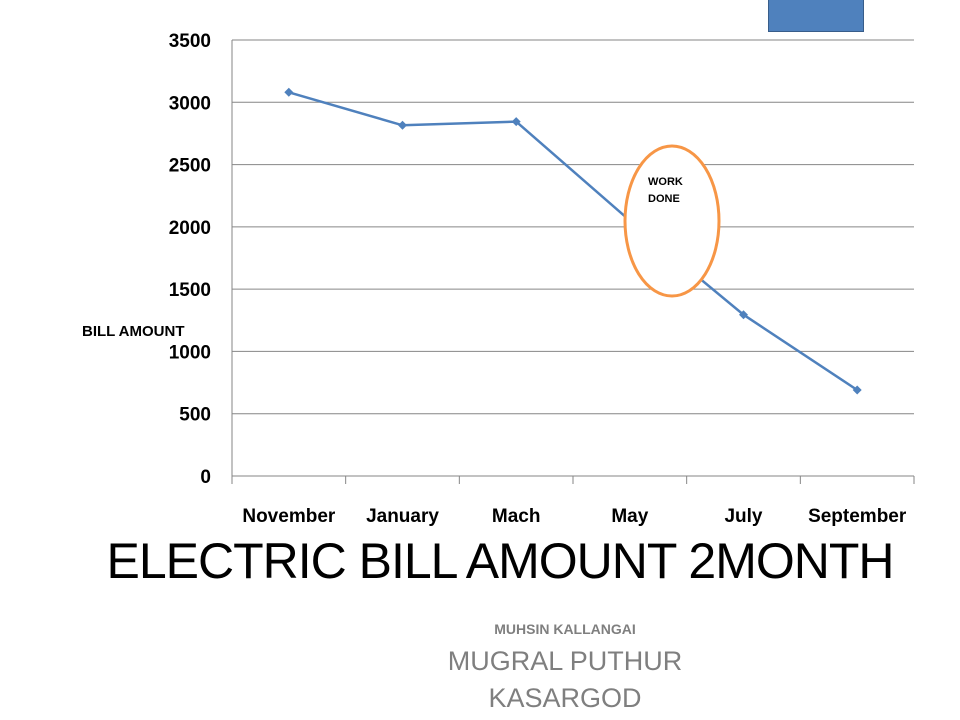  Describe the element at coordinates (402, 516) in the screenshot. I see `x-tick-label: January` at that location.